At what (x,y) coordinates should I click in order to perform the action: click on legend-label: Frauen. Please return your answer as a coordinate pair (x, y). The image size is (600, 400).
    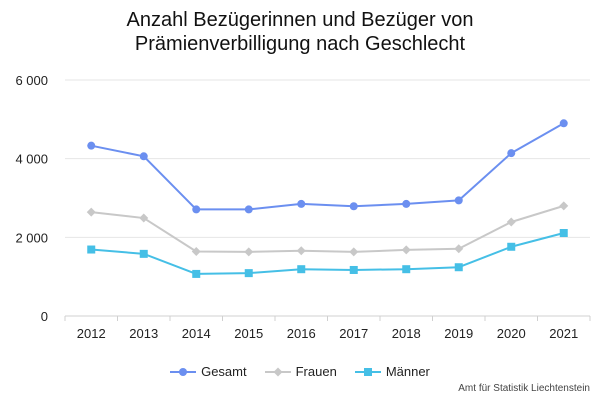
    Looking at the image, I should click on (316, 371).